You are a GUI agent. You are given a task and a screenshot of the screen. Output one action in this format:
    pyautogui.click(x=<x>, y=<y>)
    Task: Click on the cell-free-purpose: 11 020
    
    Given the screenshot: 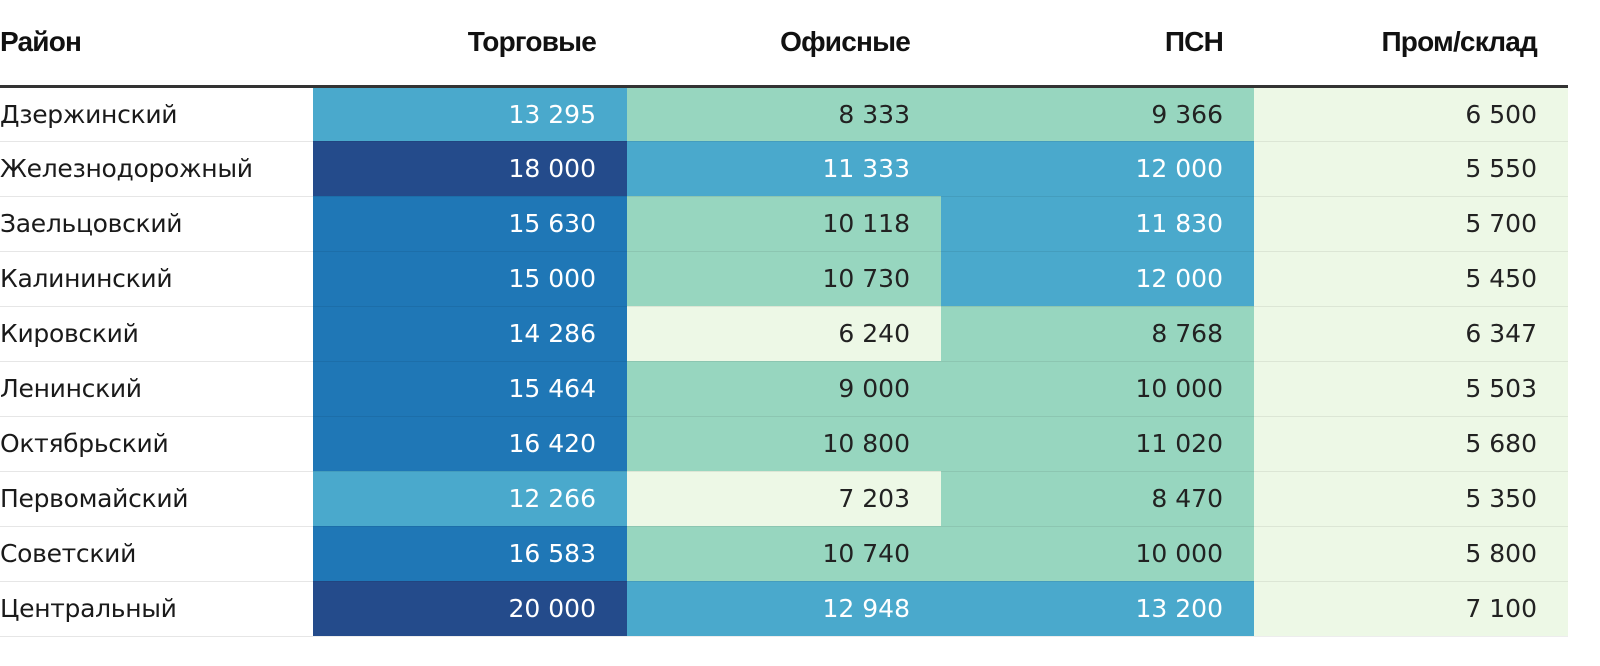 What is the action you would take?
    pyautogui.click(x=1097, y=444)
    